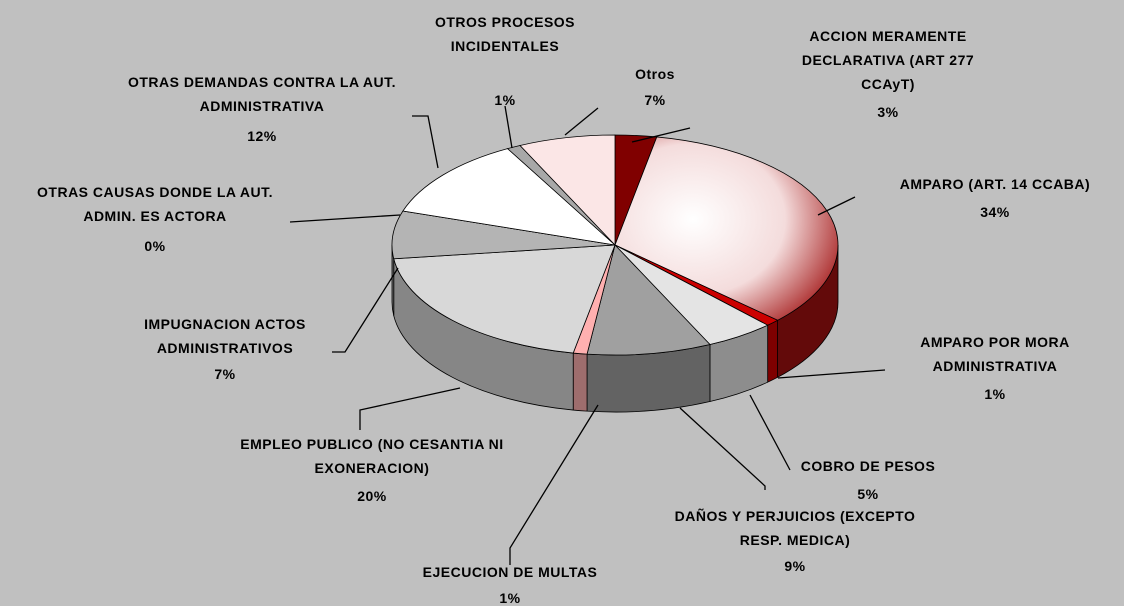  What do you see at coordinates (655, 74) in the screenshot?
I see `slice-label: Otros` at bounding box center [655, 74].